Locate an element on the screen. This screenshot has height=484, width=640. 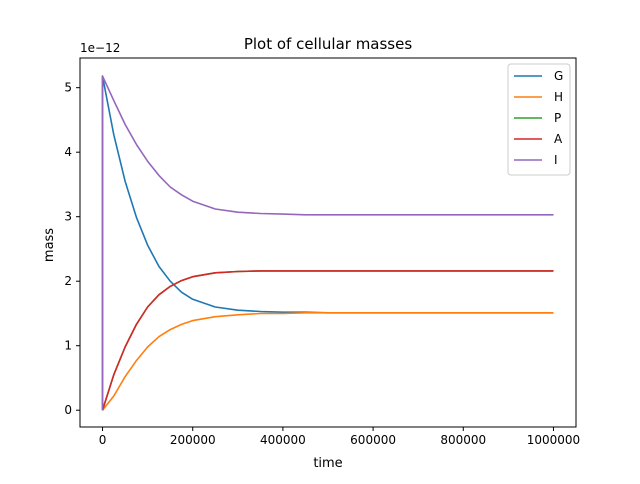
x-tick-label: 1000000 is located at coordinates (553, 440).